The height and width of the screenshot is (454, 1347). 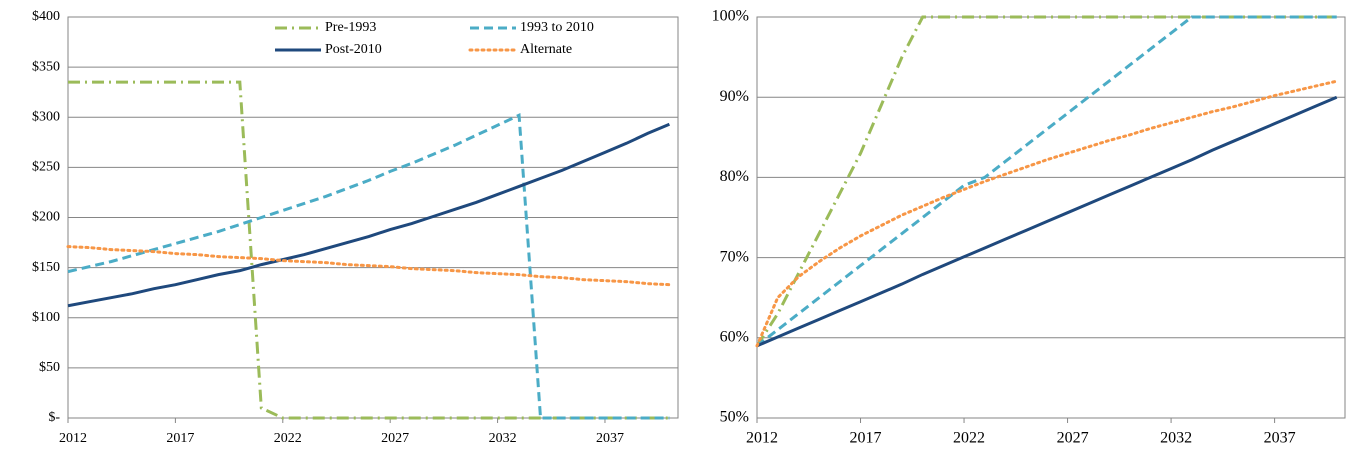 What do you see at coordinates (546, 49) in the screenshot?
I see `legend-label: Alternate` at bounding box center [546, 49].